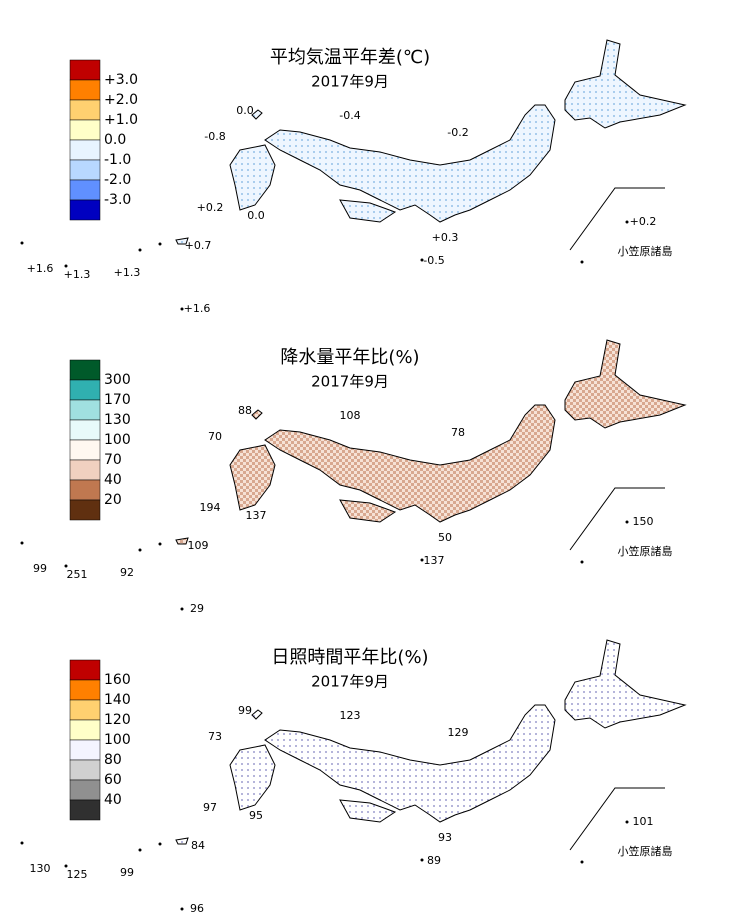 Image resolution: width=750 pixels, height=924 pixels. Describe the element at coordinates (117, 700) in the screenshot. I see `legend-label: 140` at that location.